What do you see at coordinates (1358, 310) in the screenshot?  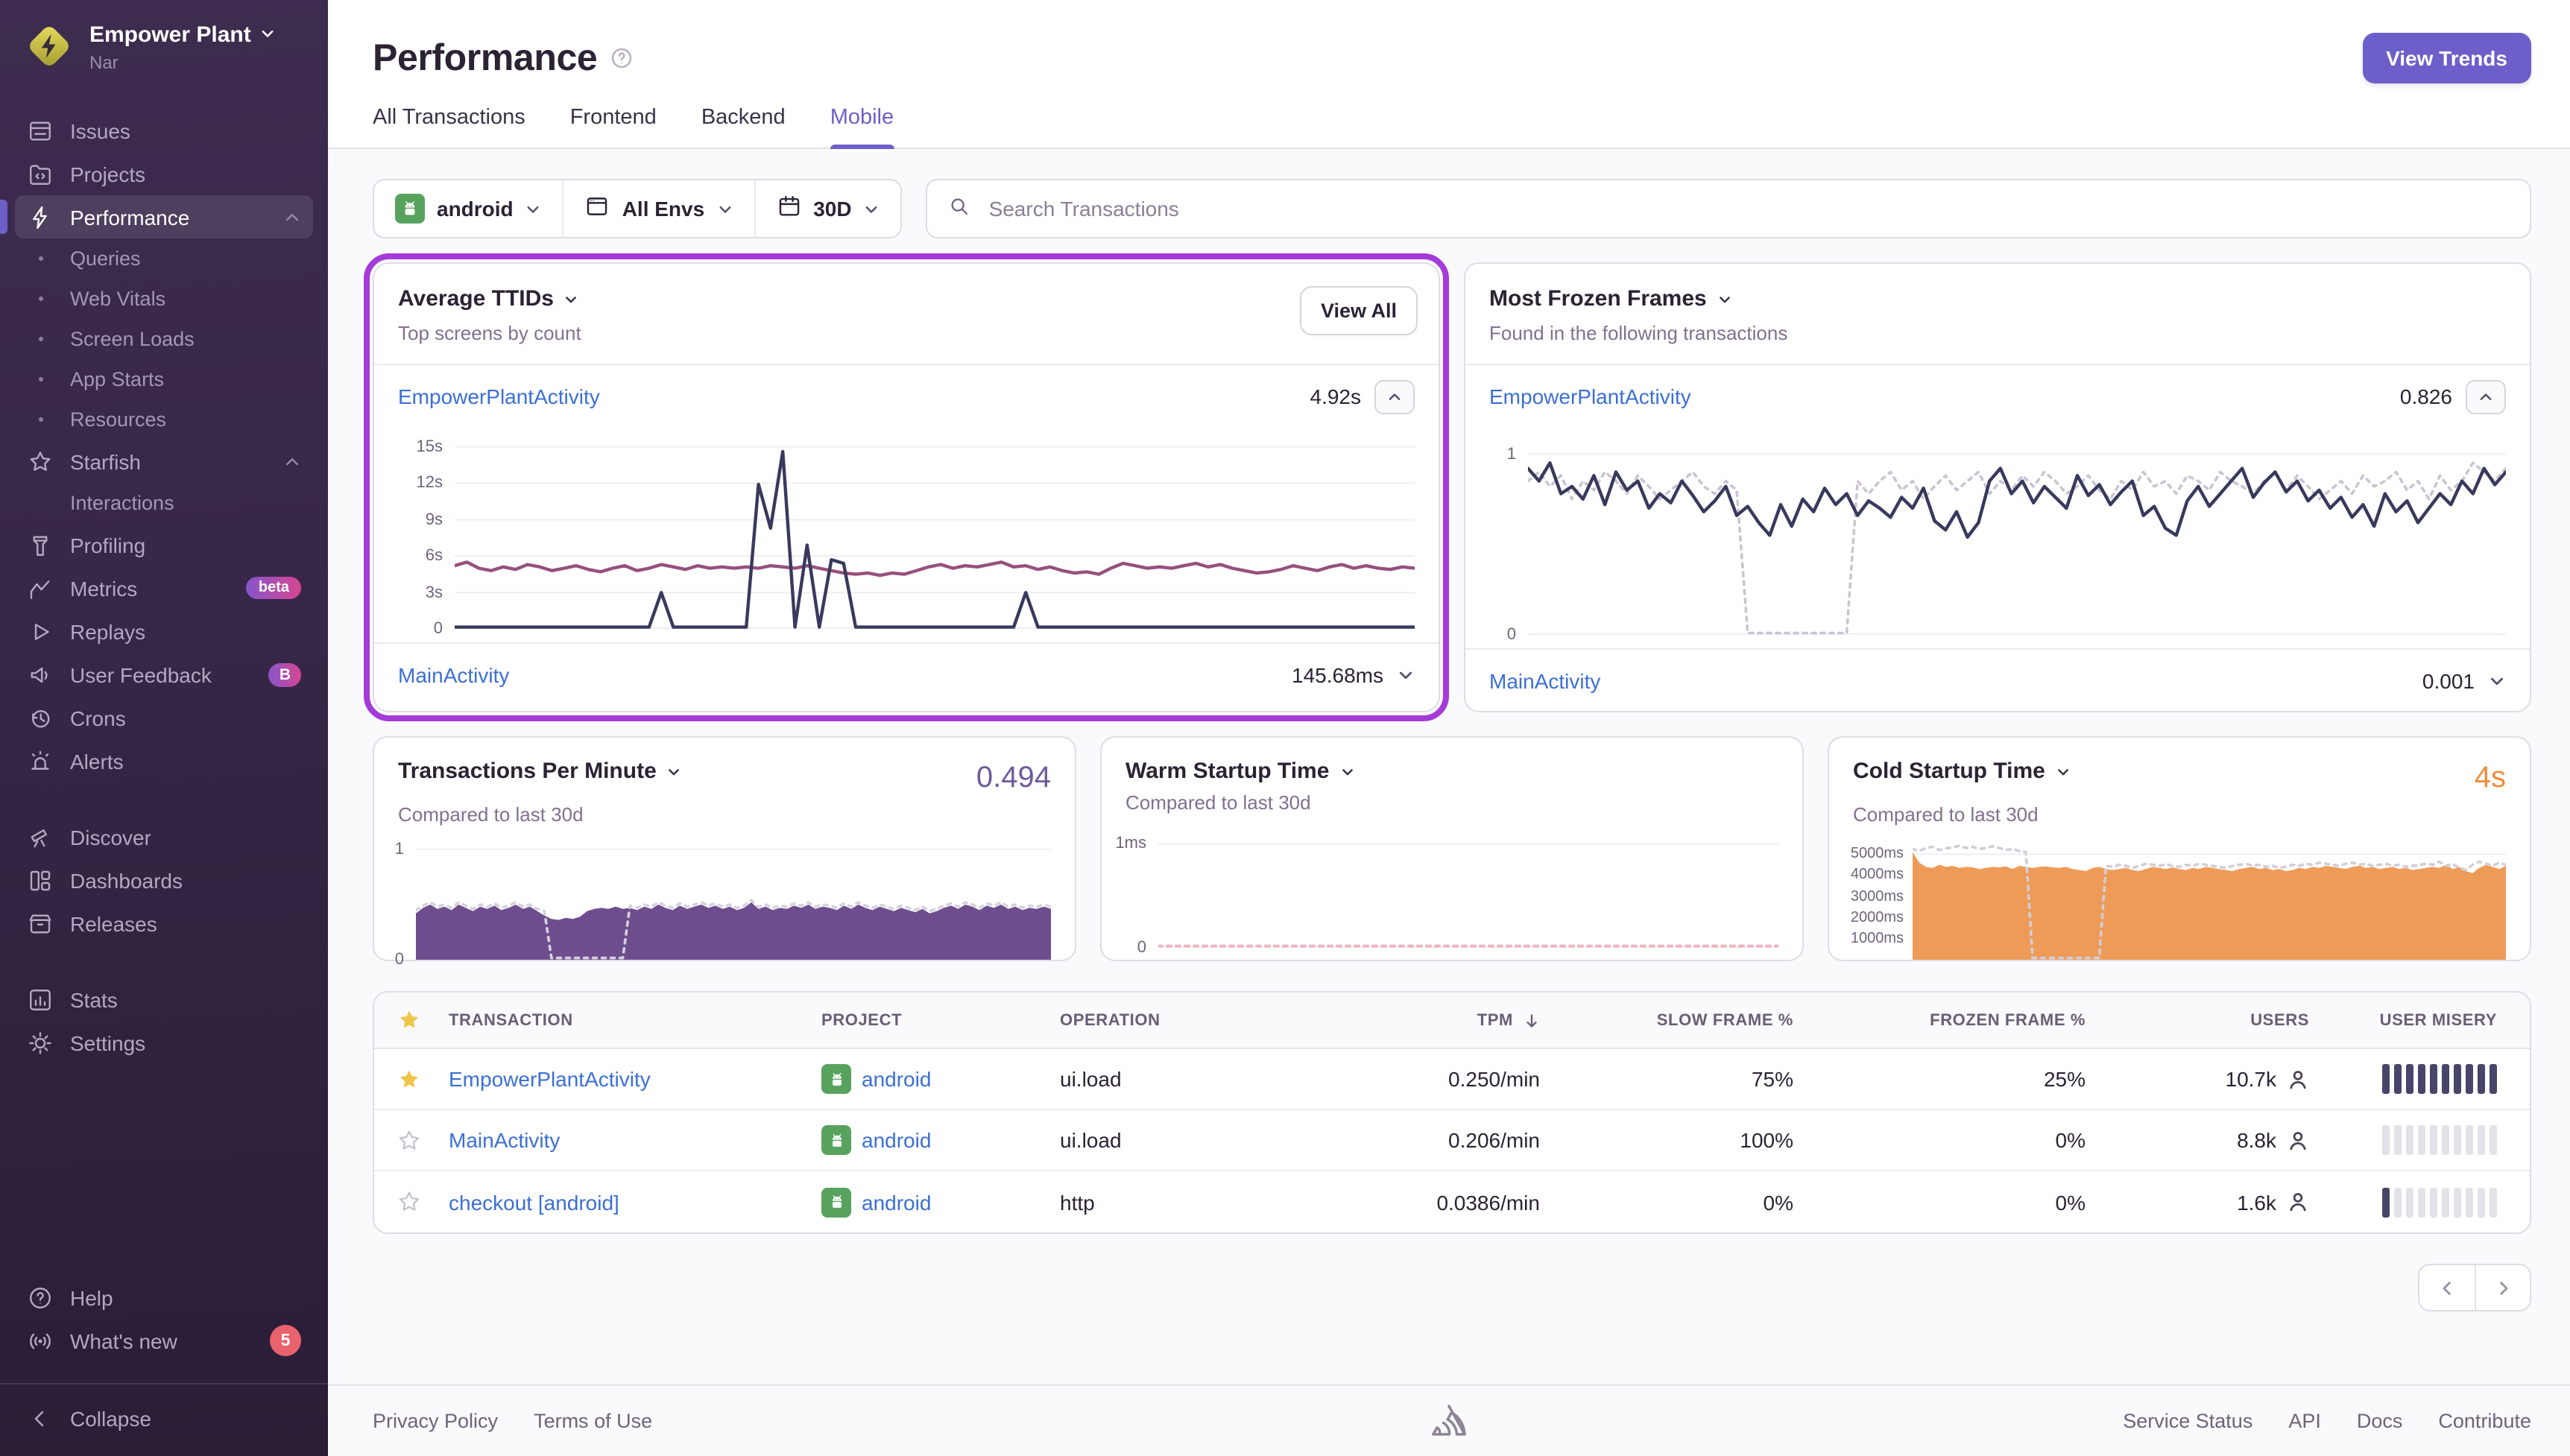 I see `view-all-button: View All` at bounding box center [1358, 310].